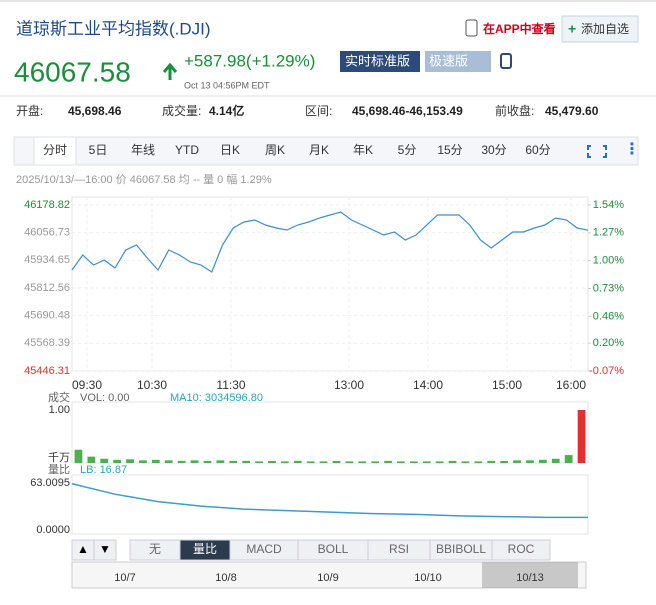 Image resolution: width=656 pixels, height=605 pixels. Describe the element at coordinates (407, 150) in the screenshot. I see `tab: 5分` at that location.